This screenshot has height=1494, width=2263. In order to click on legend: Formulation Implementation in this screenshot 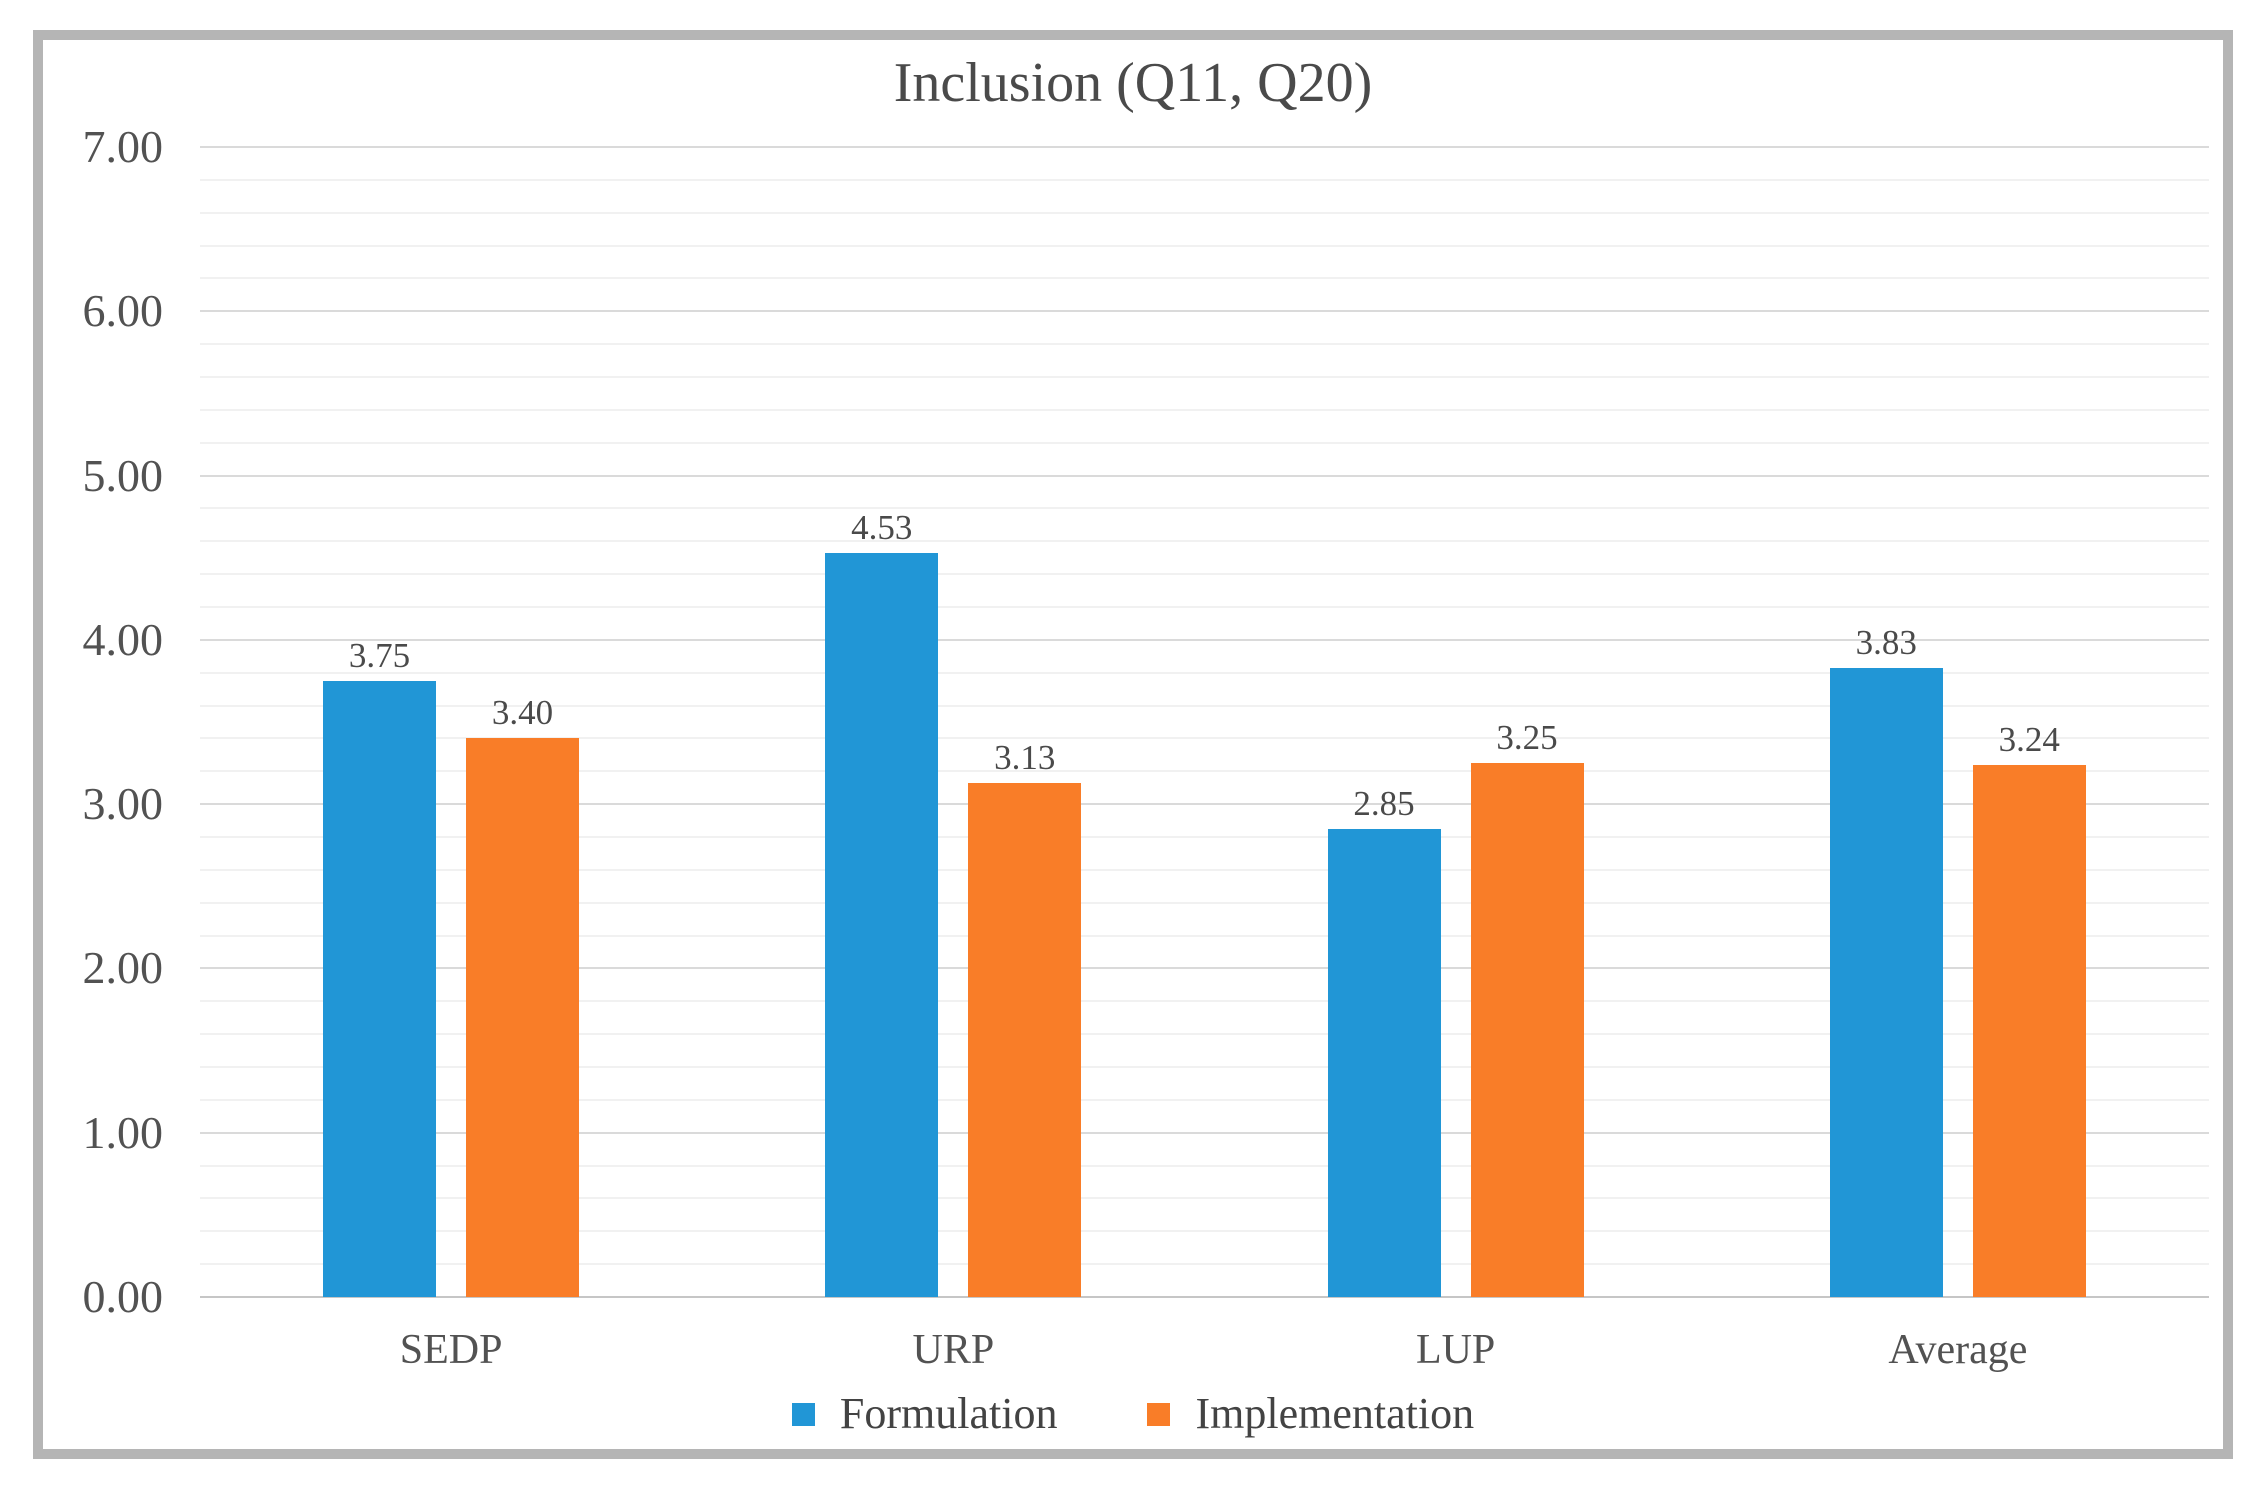, I will do `click(1133, 1414)`.